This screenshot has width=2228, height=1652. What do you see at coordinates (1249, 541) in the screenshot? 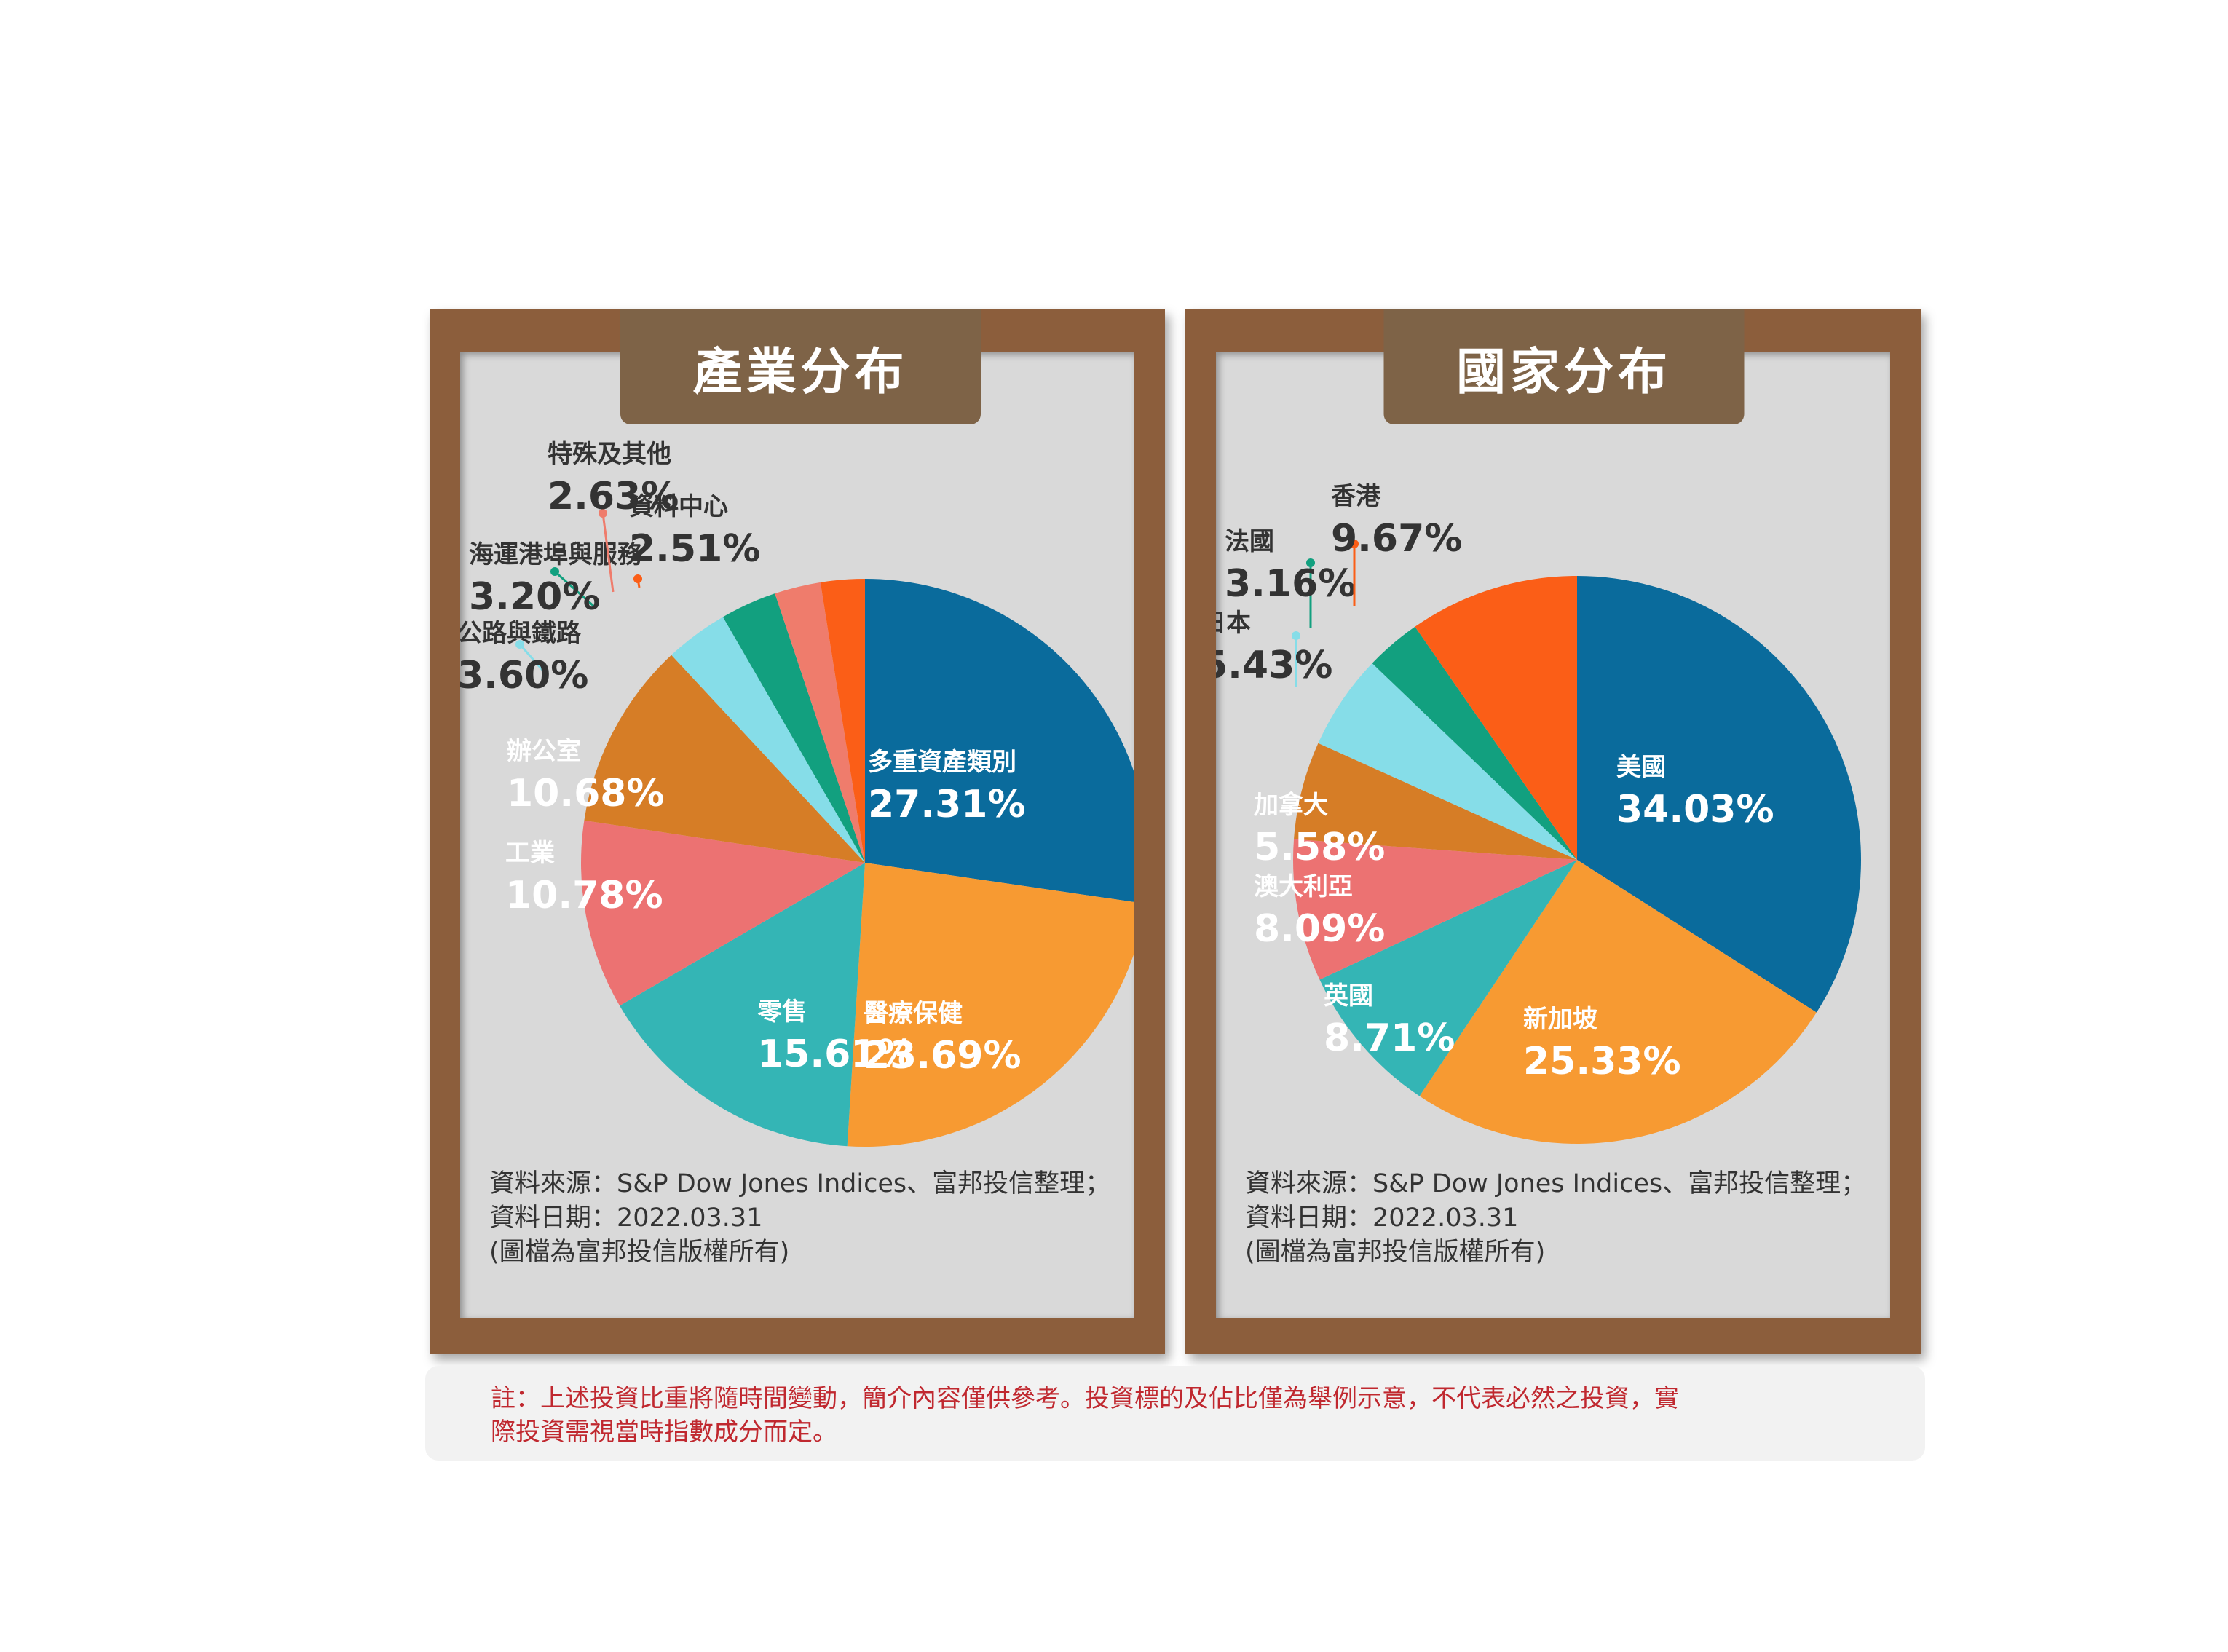
I see `slice-label: 法國` at bounding box center [1249, 541].